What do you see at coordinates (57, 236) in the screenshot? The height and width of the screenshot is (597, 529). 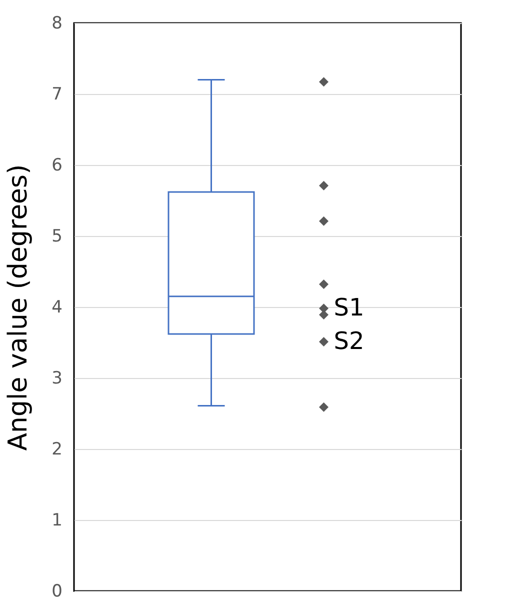 I see `y-tick-label: 5` at bounding box center [57, 236].